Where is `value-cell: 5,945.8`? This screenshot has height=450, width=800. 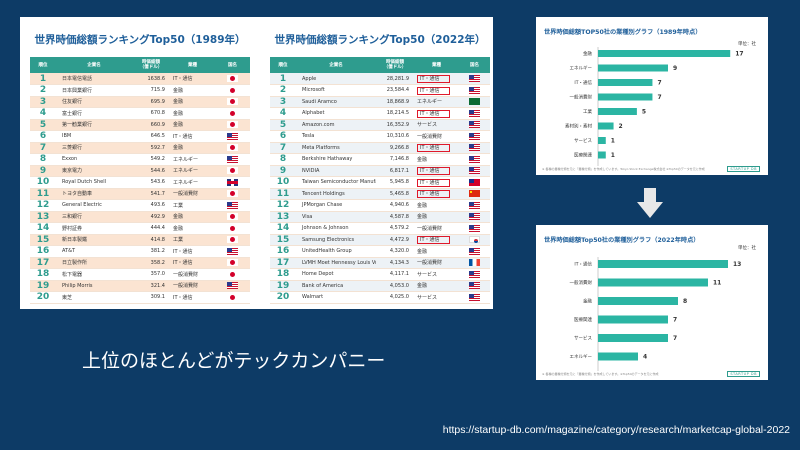 value-cell: 5,945.8 is located at coordinates (395, 182).